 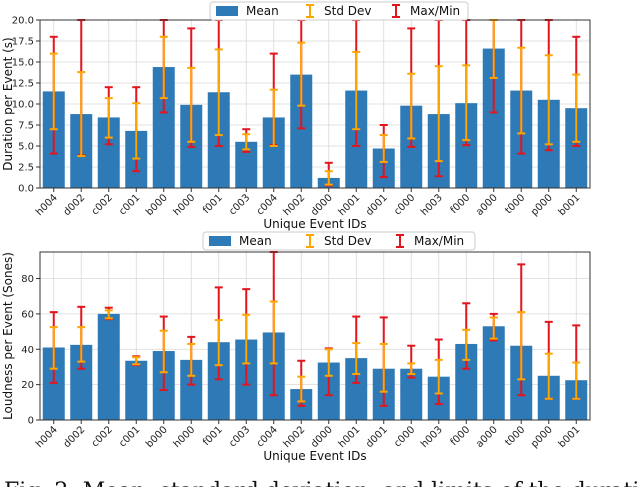 I want to click on y-tick-label: 17.5, so click(x=23, y=42).